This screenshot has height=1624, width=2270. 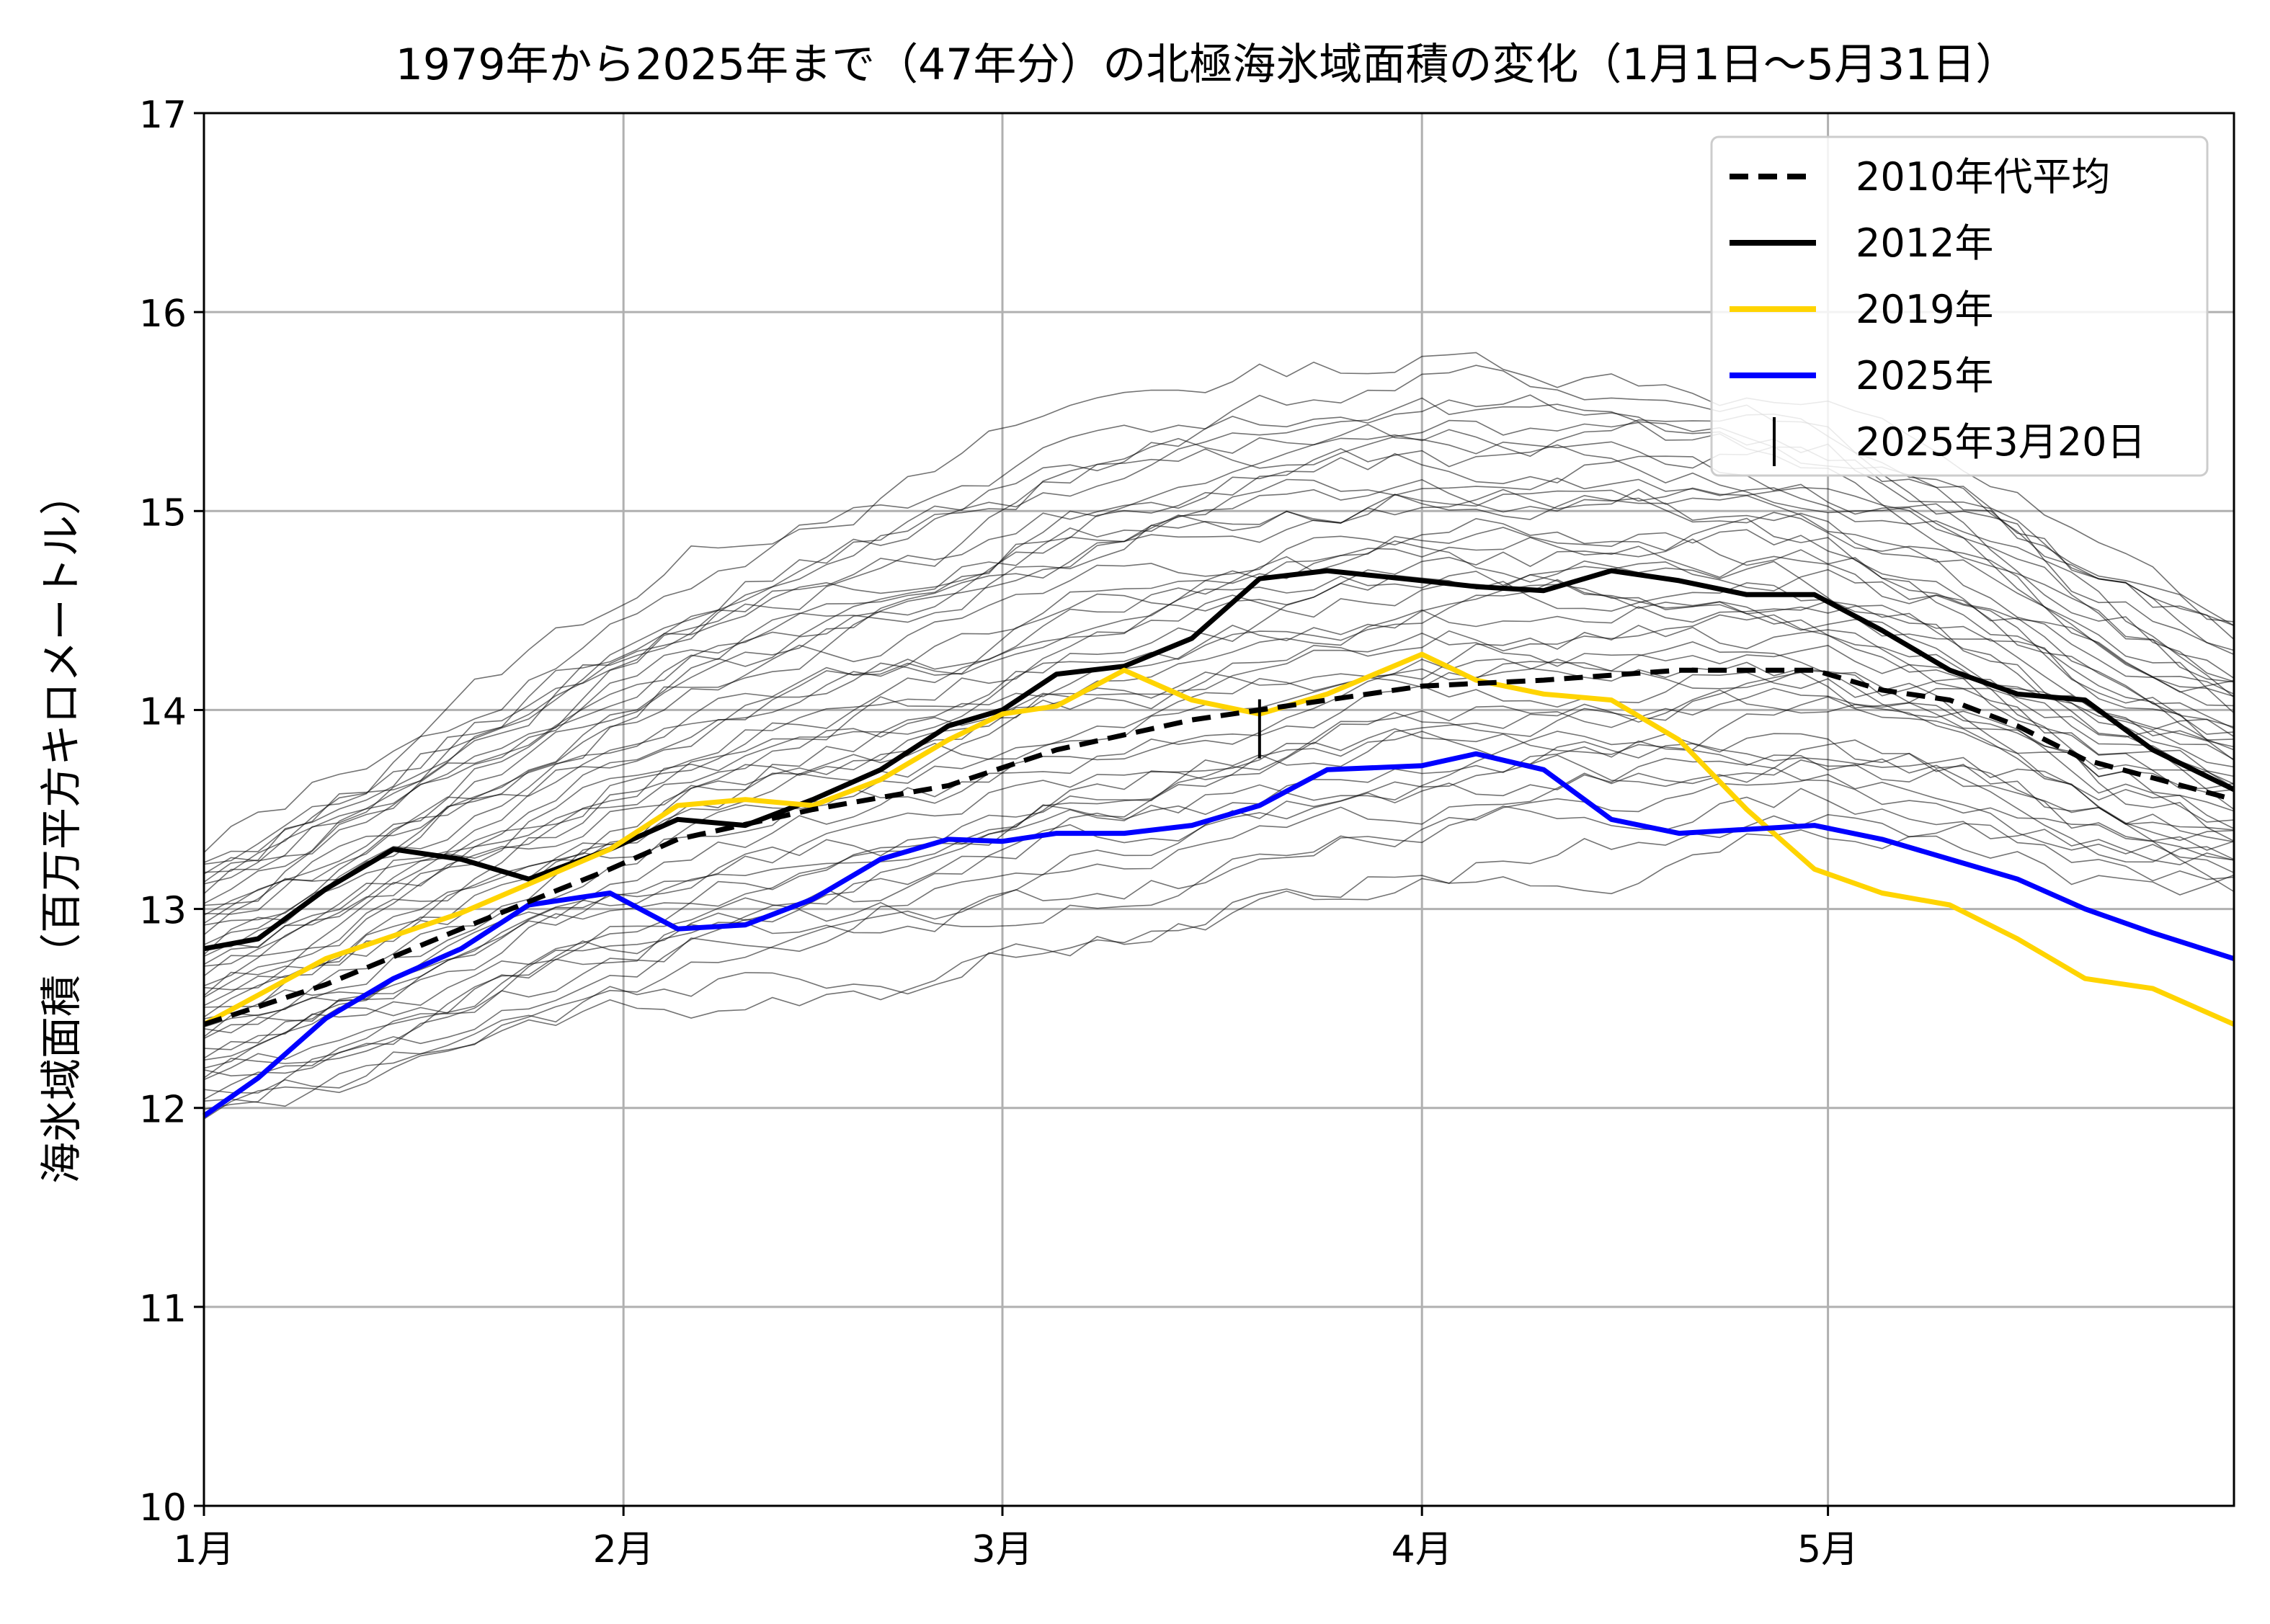 I want to click on y-tick-label: 17, so click(x=163, y=116).